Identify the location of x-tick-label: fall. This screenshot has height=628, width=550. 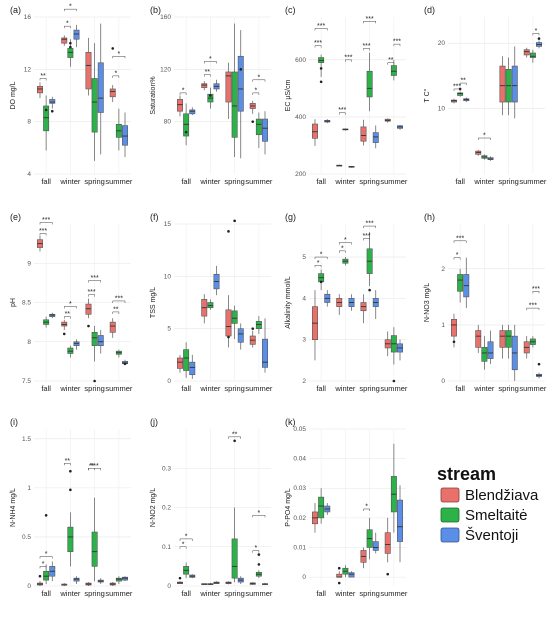
(186, 593).